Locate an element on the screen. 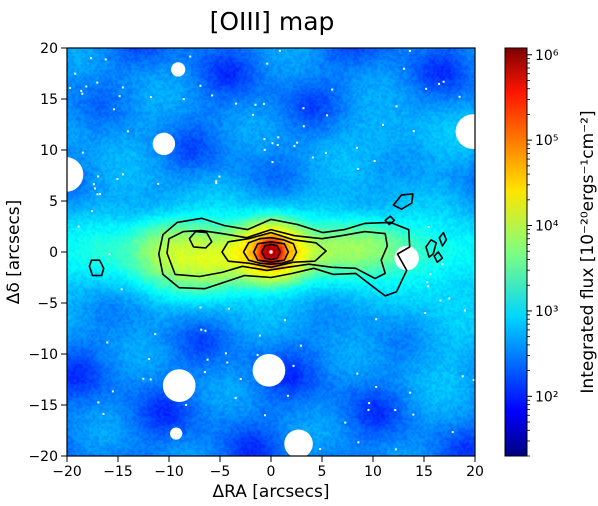 Image resolution: width=598 pixels, height=506 pixels. x-axis-label: ΔRA [arcsecs] is located at coordinates (271, 492).